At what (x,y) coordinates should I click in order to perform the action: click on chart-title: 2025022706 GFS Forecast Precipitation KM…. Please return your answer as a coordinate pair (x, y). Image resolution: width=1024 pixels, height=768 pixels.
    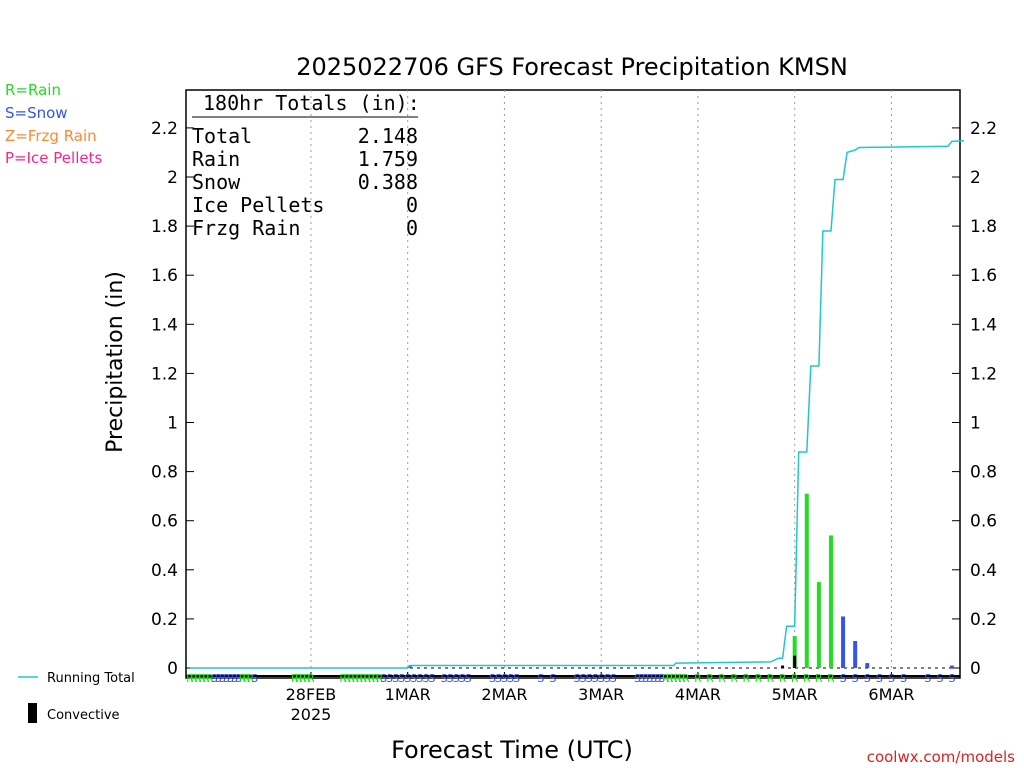
    Looking at the image, I should click on (572, 67).